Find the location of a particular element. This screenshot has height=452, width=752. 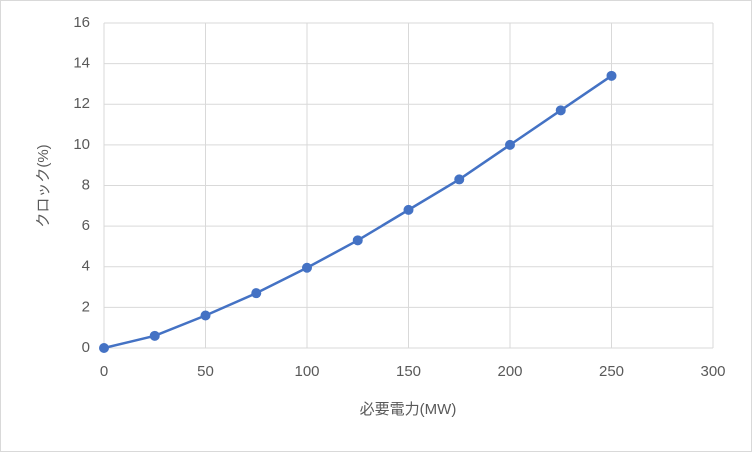

x-tick-label: 300 is located at coordinates (712, 371).